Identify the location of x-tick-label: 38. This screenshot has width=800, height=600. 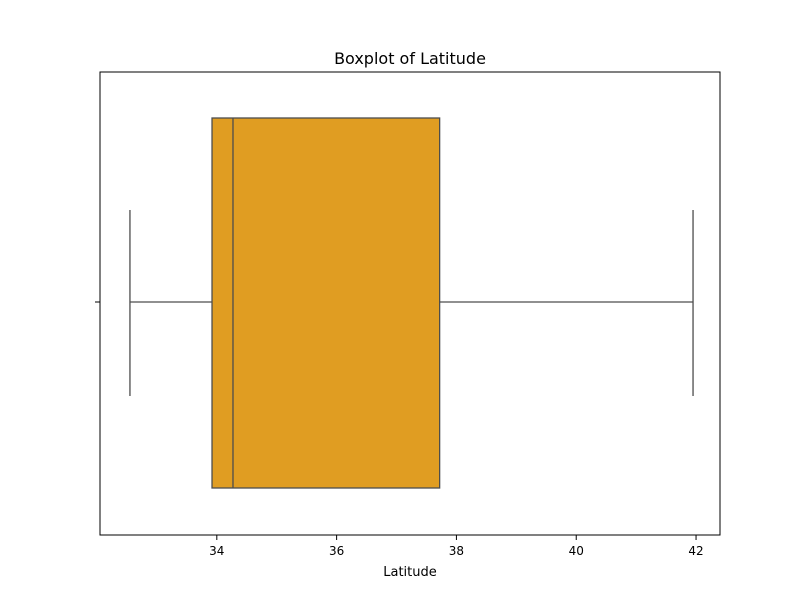
(456, 551).